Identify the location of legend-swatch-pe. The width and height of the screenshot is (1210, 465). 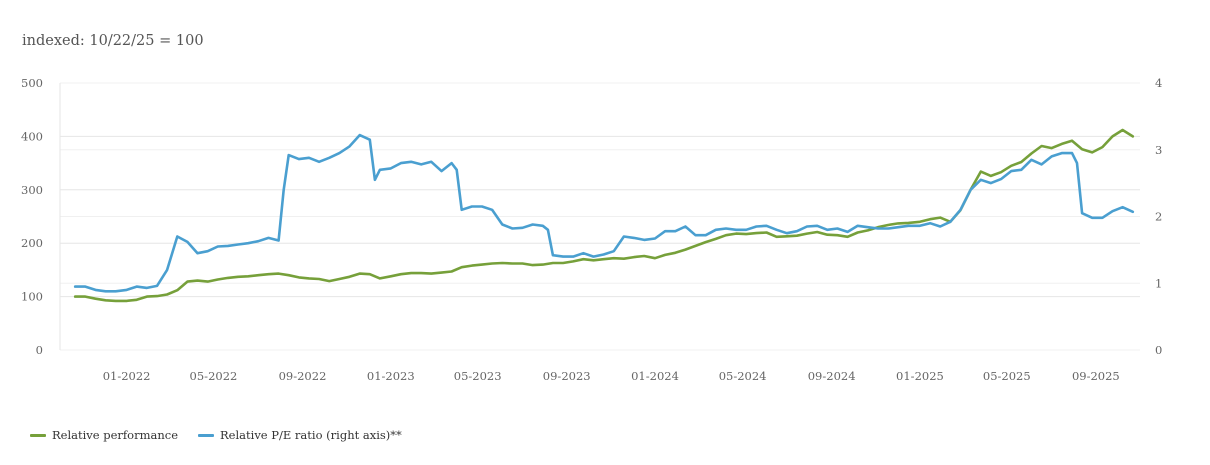
(206, 435).